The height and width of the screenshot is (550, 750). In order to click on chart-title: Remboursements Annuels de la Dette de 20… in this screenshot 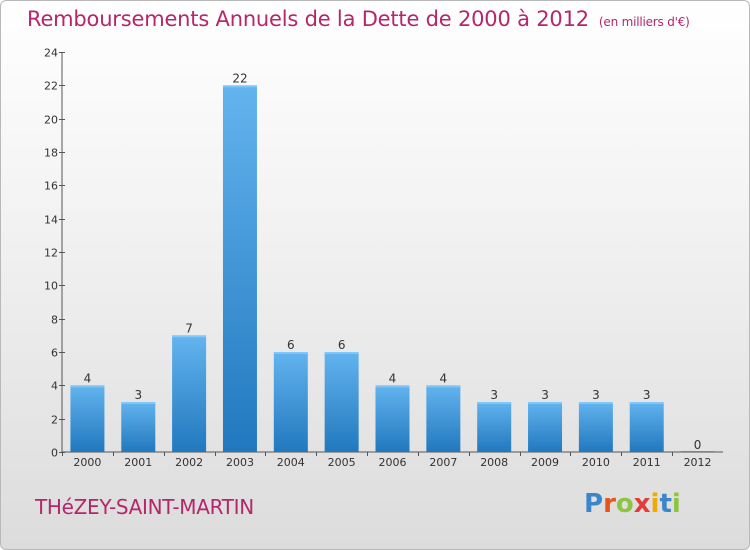, I will do `click(358, 19)`.